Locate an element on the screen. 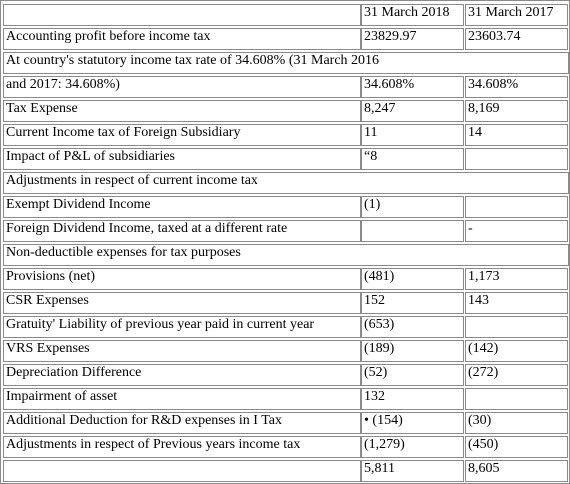 The width and height of the screenshot is (570, 484). value-2017: (142) is located at coordinates (516, 351).